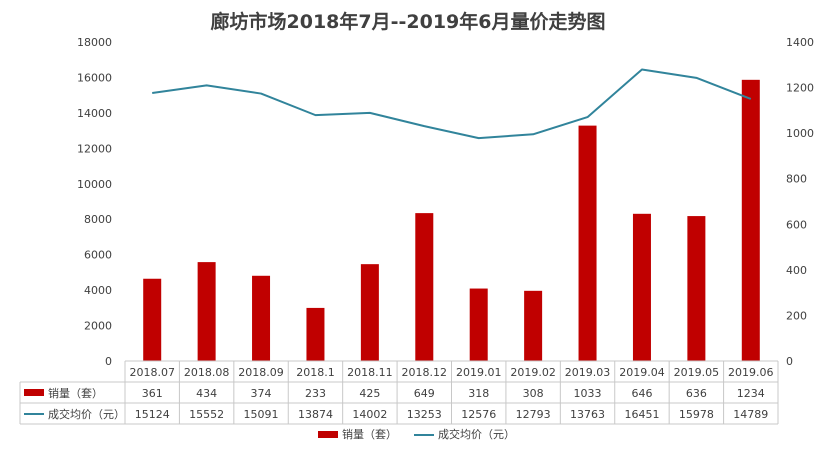 The width and height of the screenshot is (817, 454). What do you see at coordinates (152, 393) in the screenshot?
I see `bar-value-label: 361` at bounding box center [152, 393].